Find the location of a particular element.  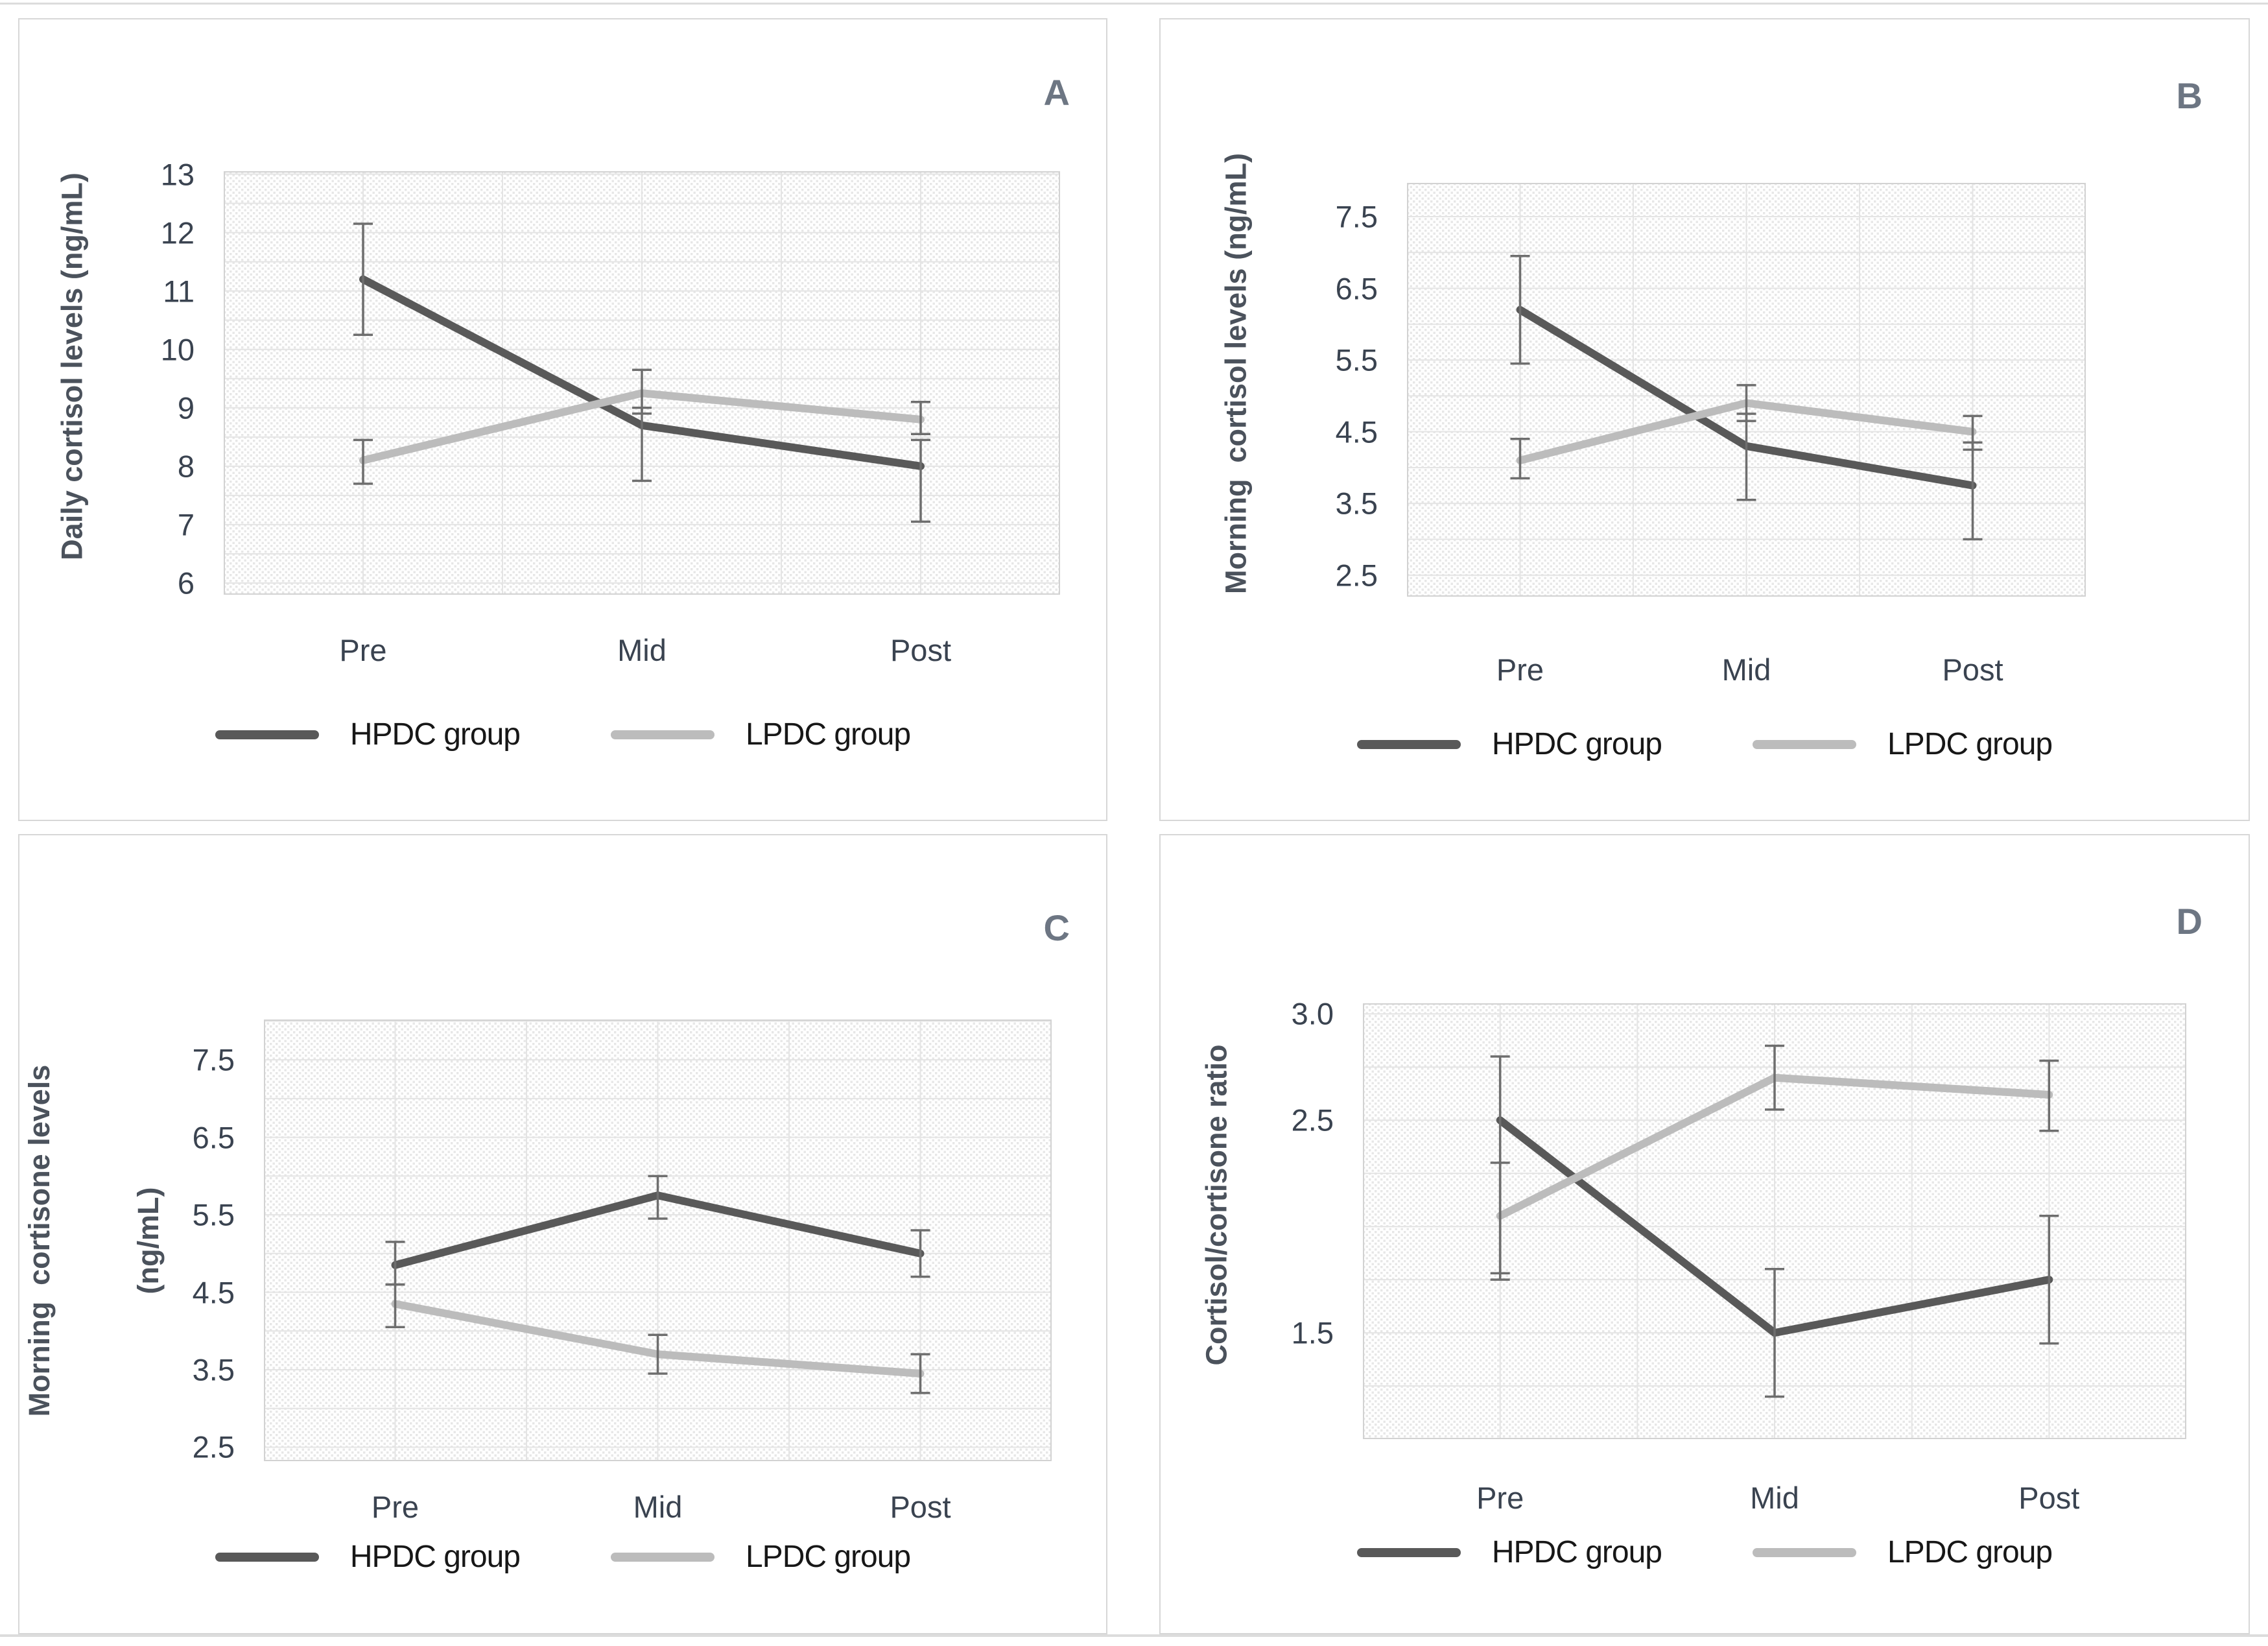

x-axis-labels-d: Pre Mid Post is located at coordinates (1774, 1502).